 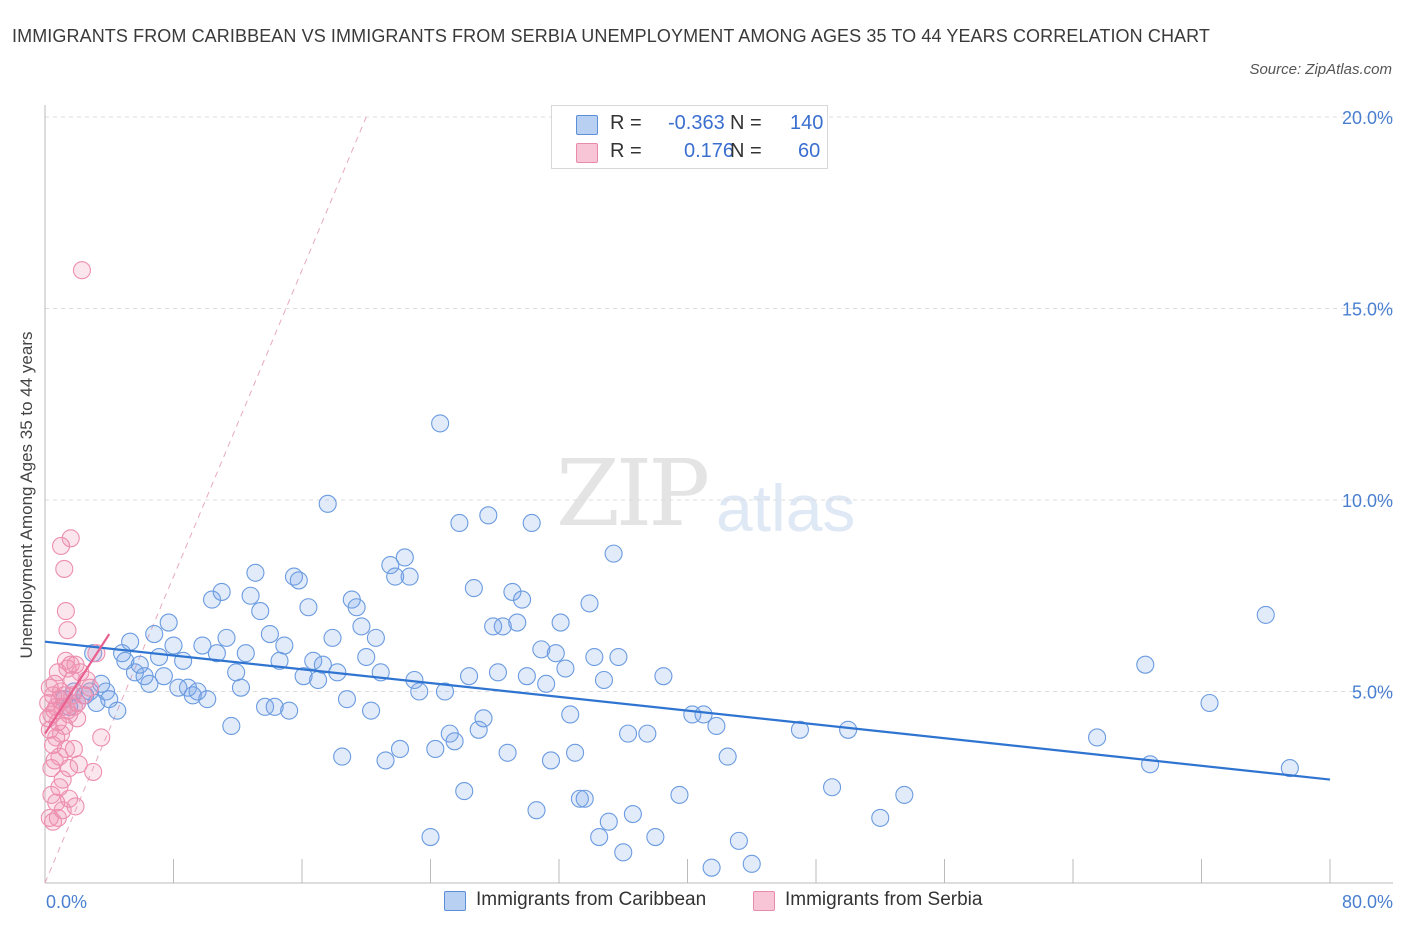 What do you see at coordinates (746, 123) in the screenshot?
I see `legend-n-label: N =` at bounding box center [746, 123].